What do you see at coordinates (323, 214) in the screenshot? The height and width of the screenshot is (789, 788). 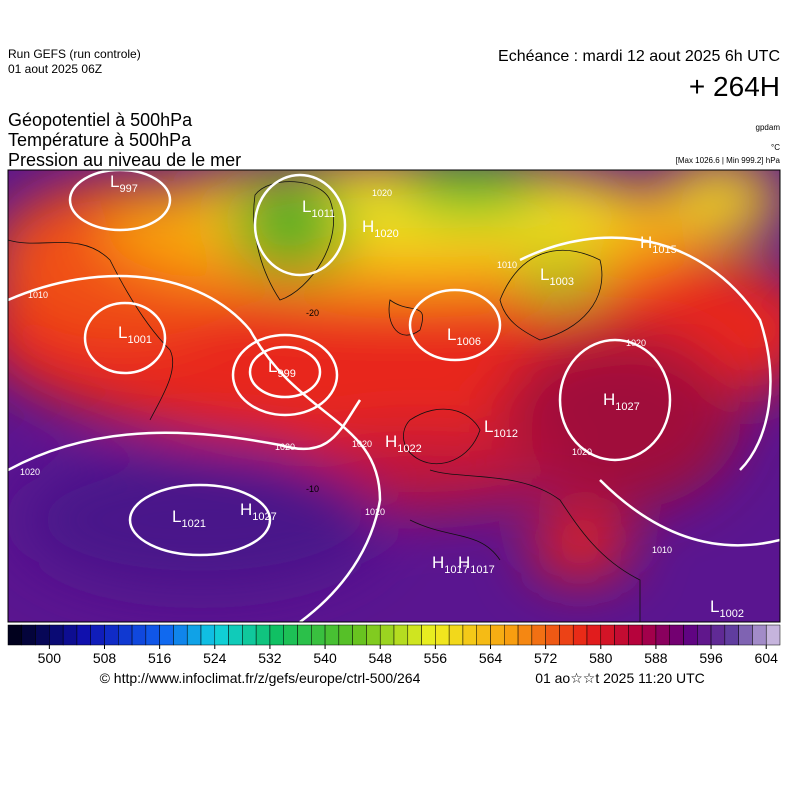 I see `center-value: 1011` at bounding box center [323, 214].